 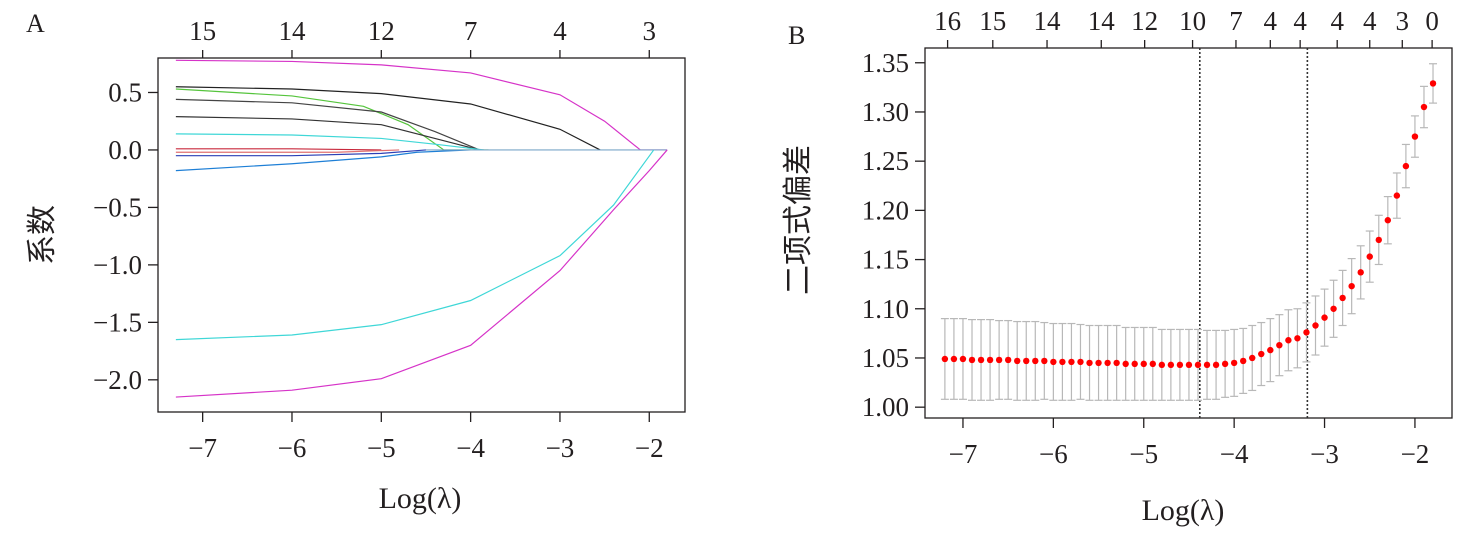 I want to click on panel-a-x-tick-label: −6, so click(x=292, y=448).